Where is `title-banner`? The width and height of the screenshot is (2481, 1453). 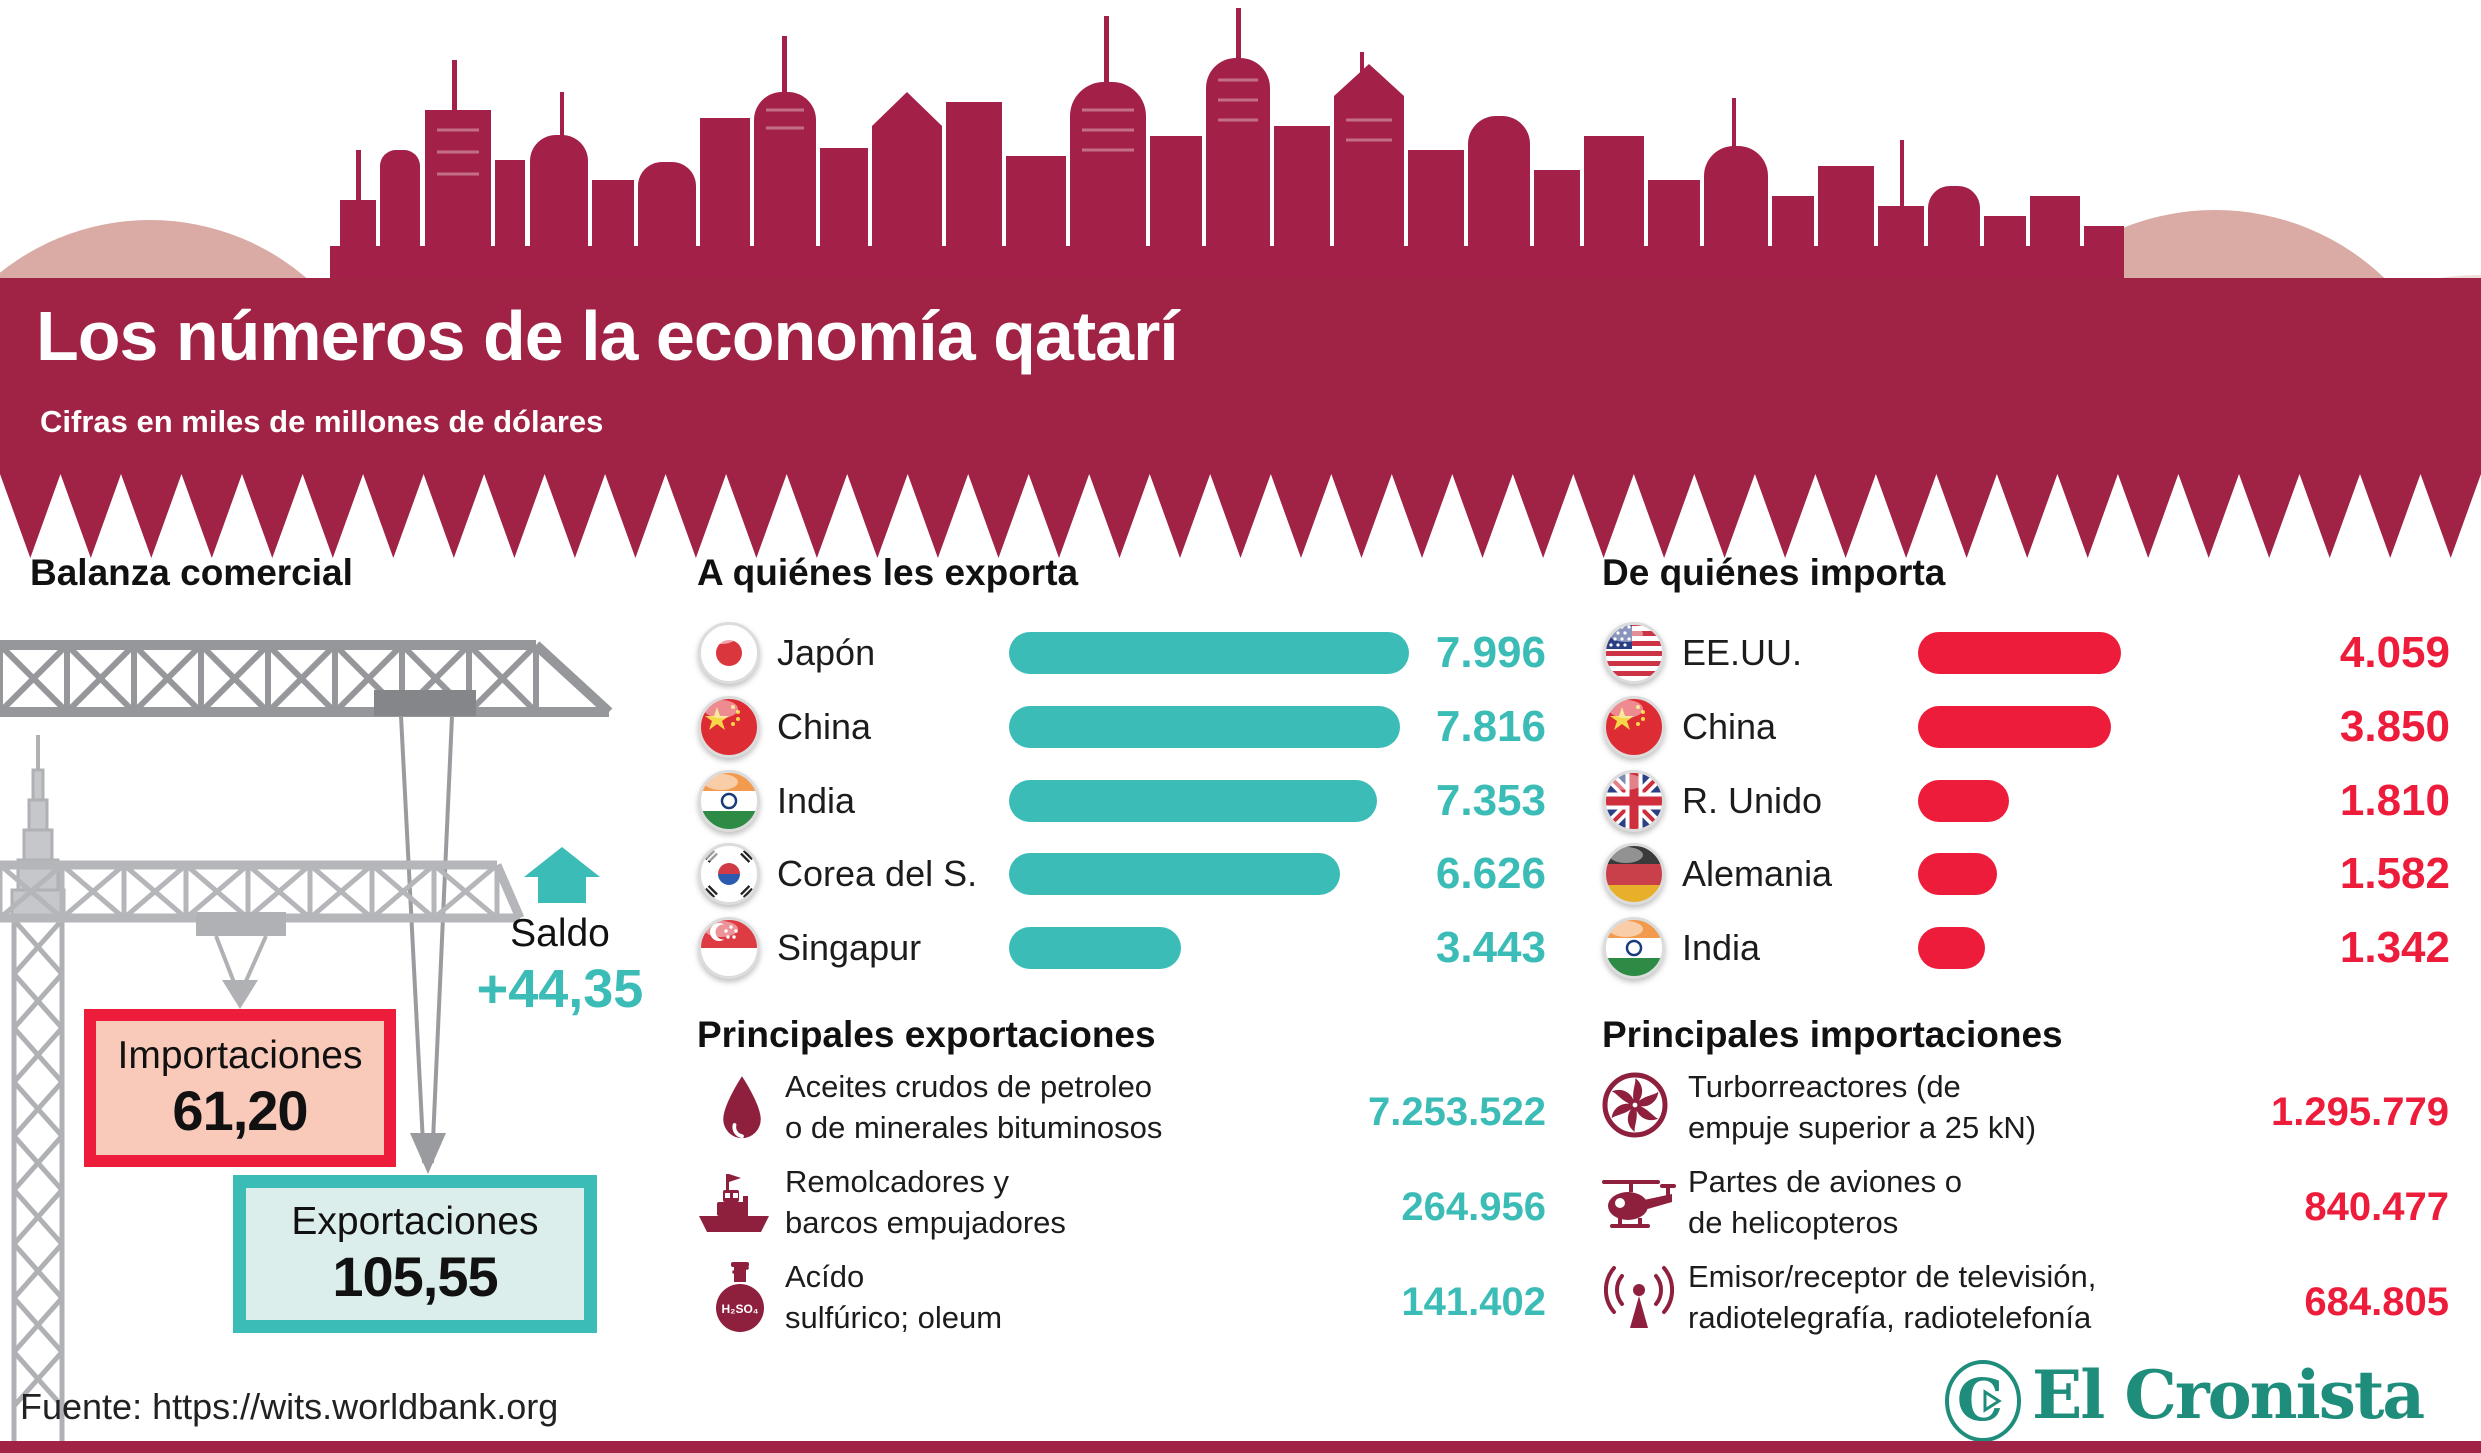 title-banner is located at coordinates (1240, 376).